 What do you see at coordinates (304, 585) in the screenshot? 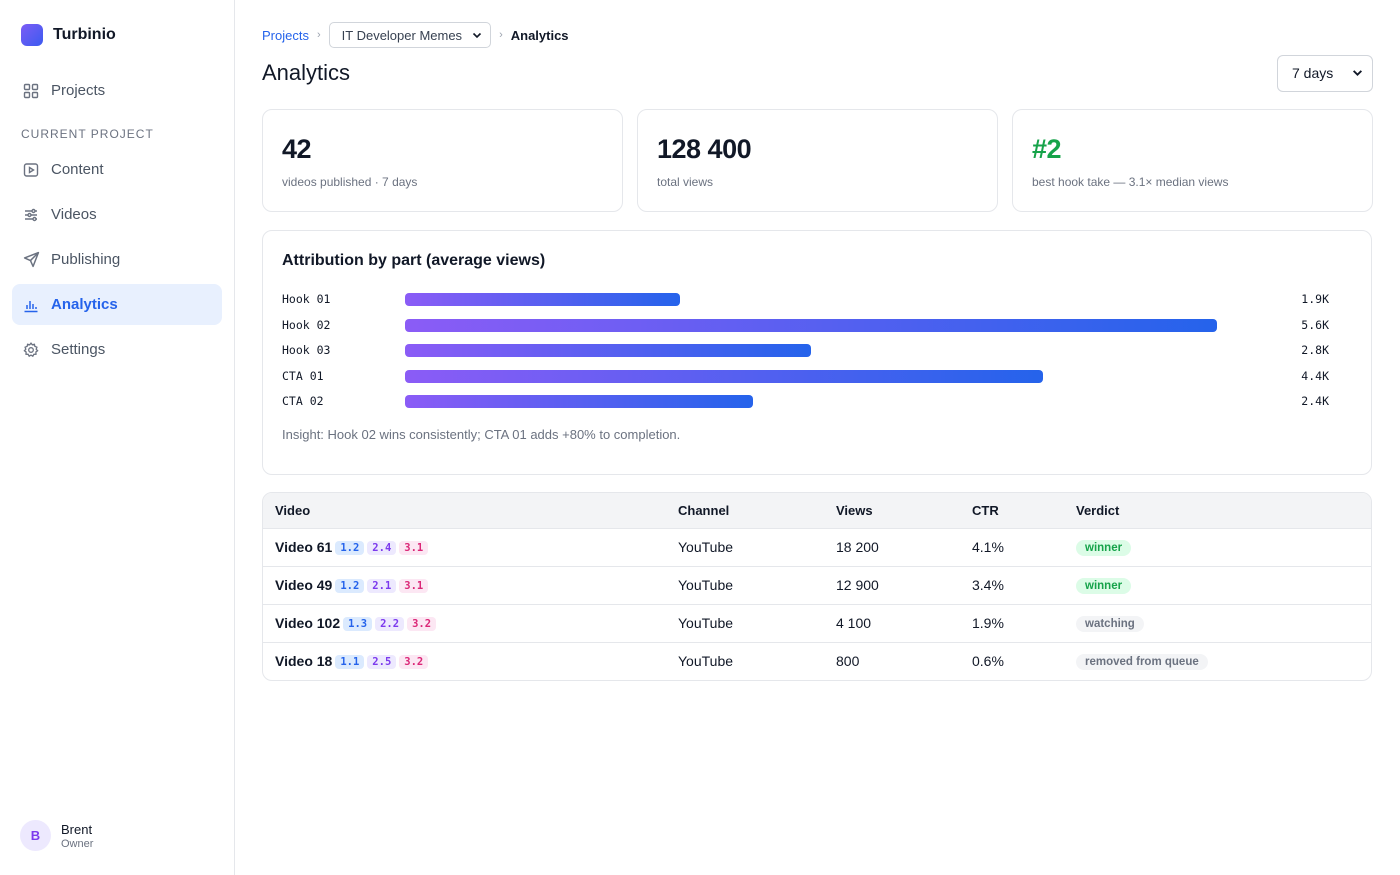
I see `video-name: Video 49` at bounding box center [304, 585].